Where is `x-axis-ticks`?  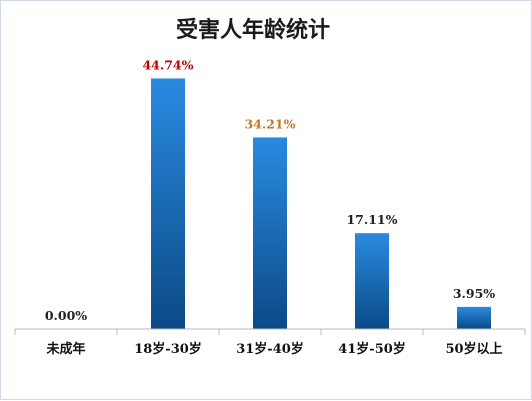
x-axis-ticks is located at coordinates (270, 332).